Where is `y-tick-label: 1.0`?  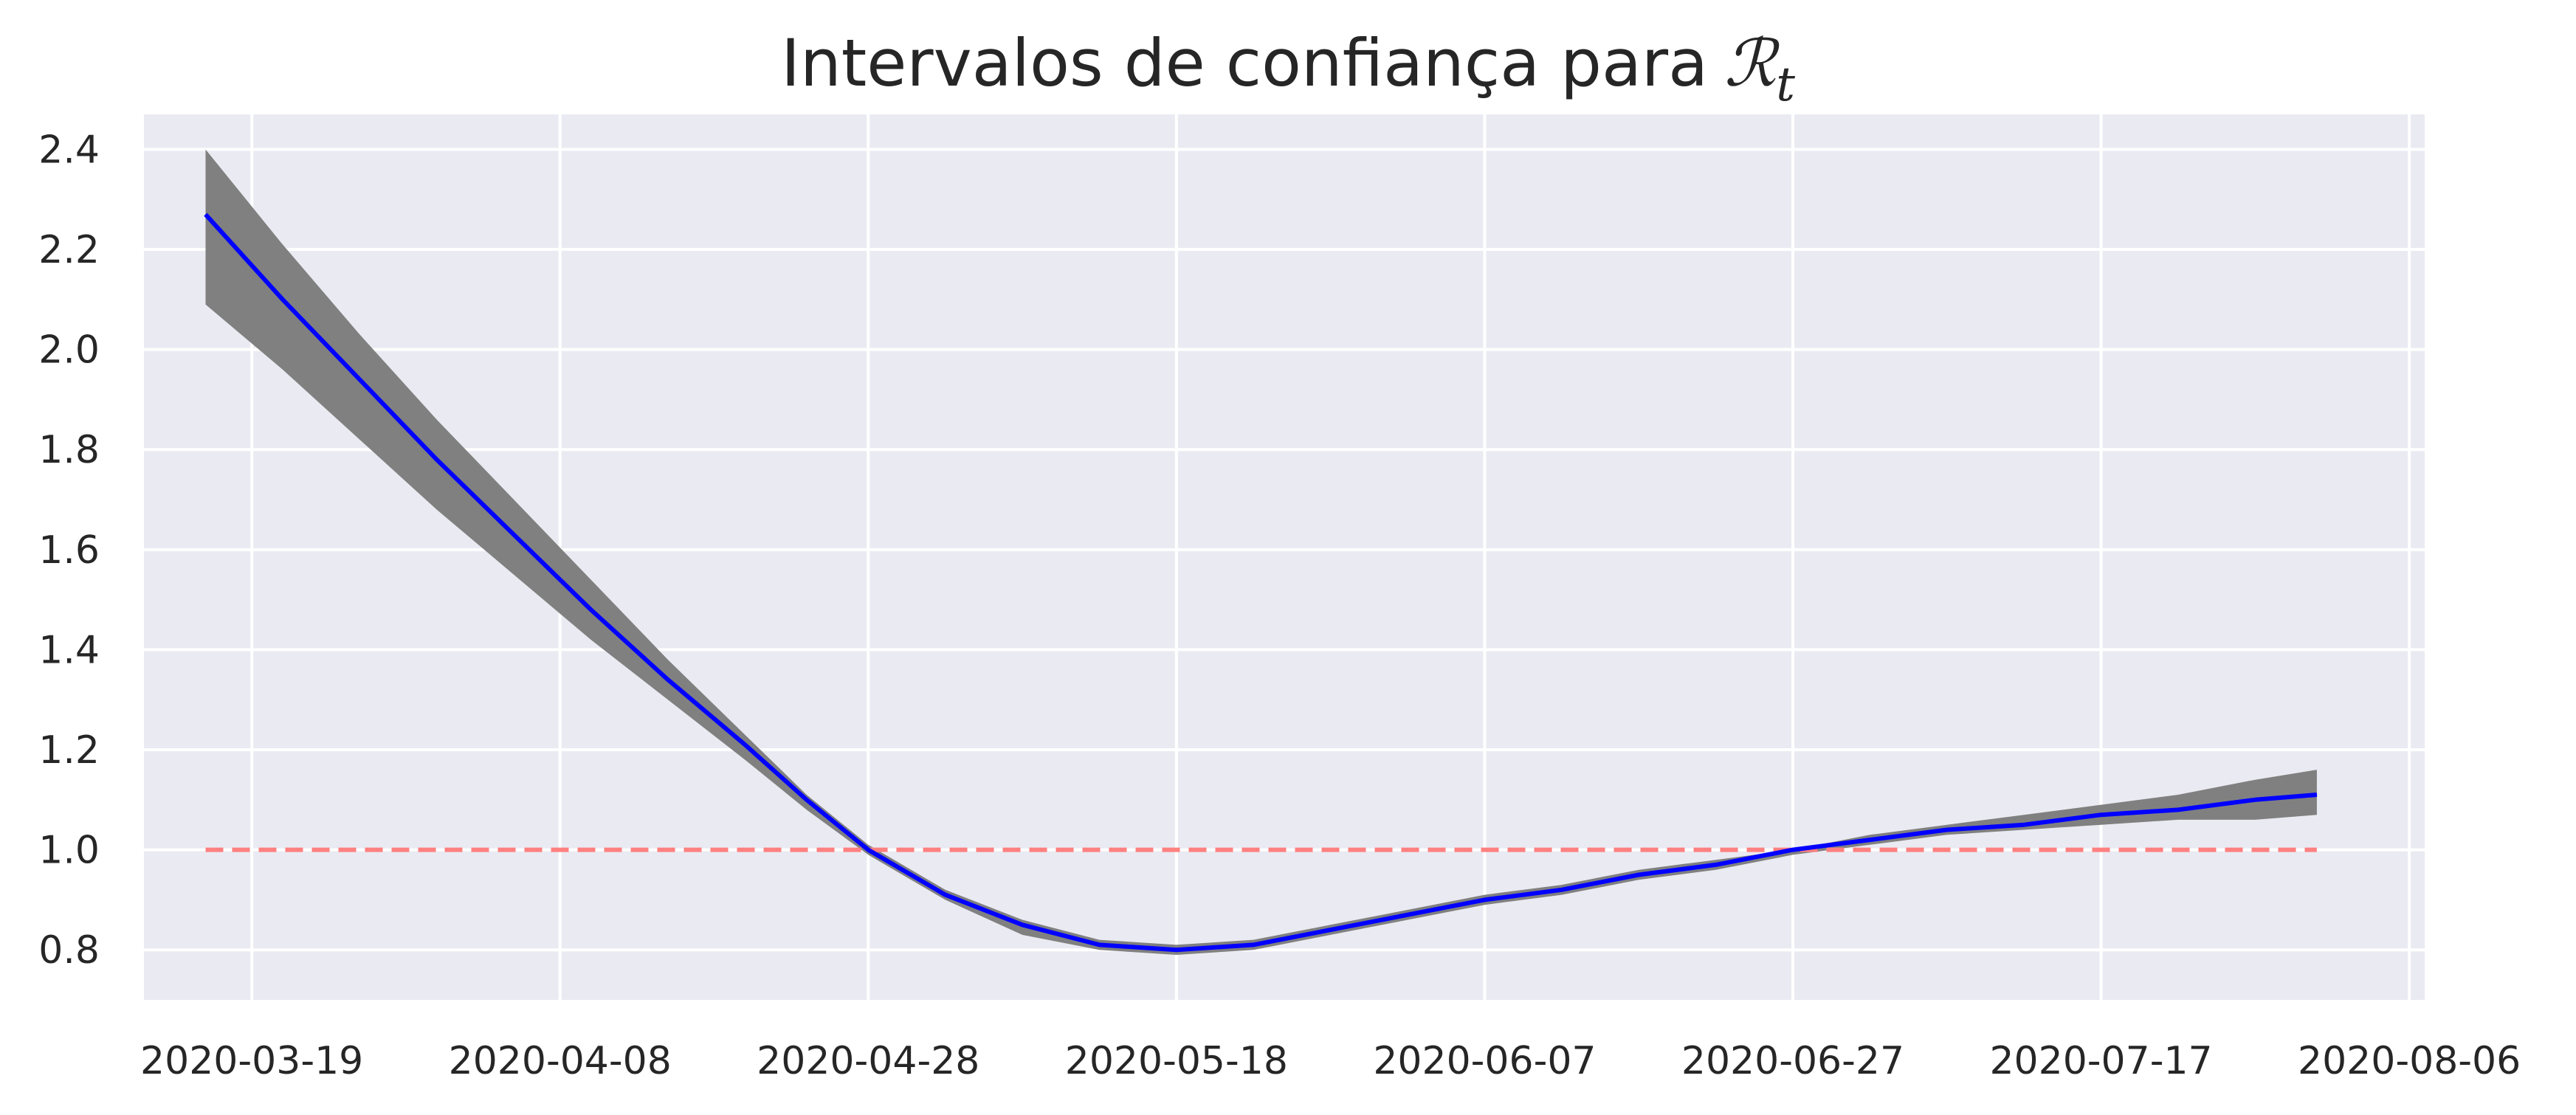
y-tick-label: 1.0 is located at coordinates (69, 851).